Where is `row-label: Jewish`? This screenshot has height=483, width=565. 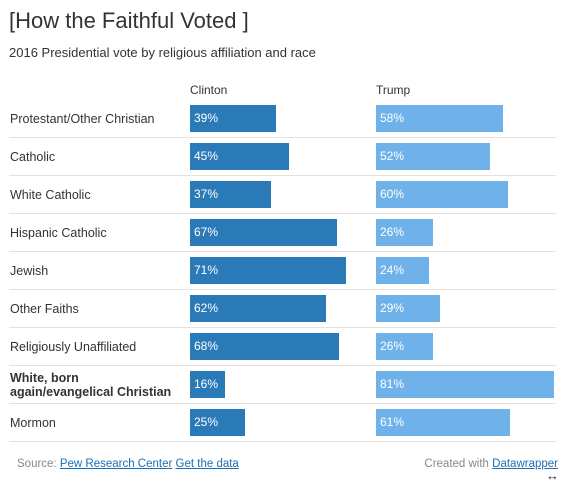
row-label: Jewish is located at coordinates (29, 270).